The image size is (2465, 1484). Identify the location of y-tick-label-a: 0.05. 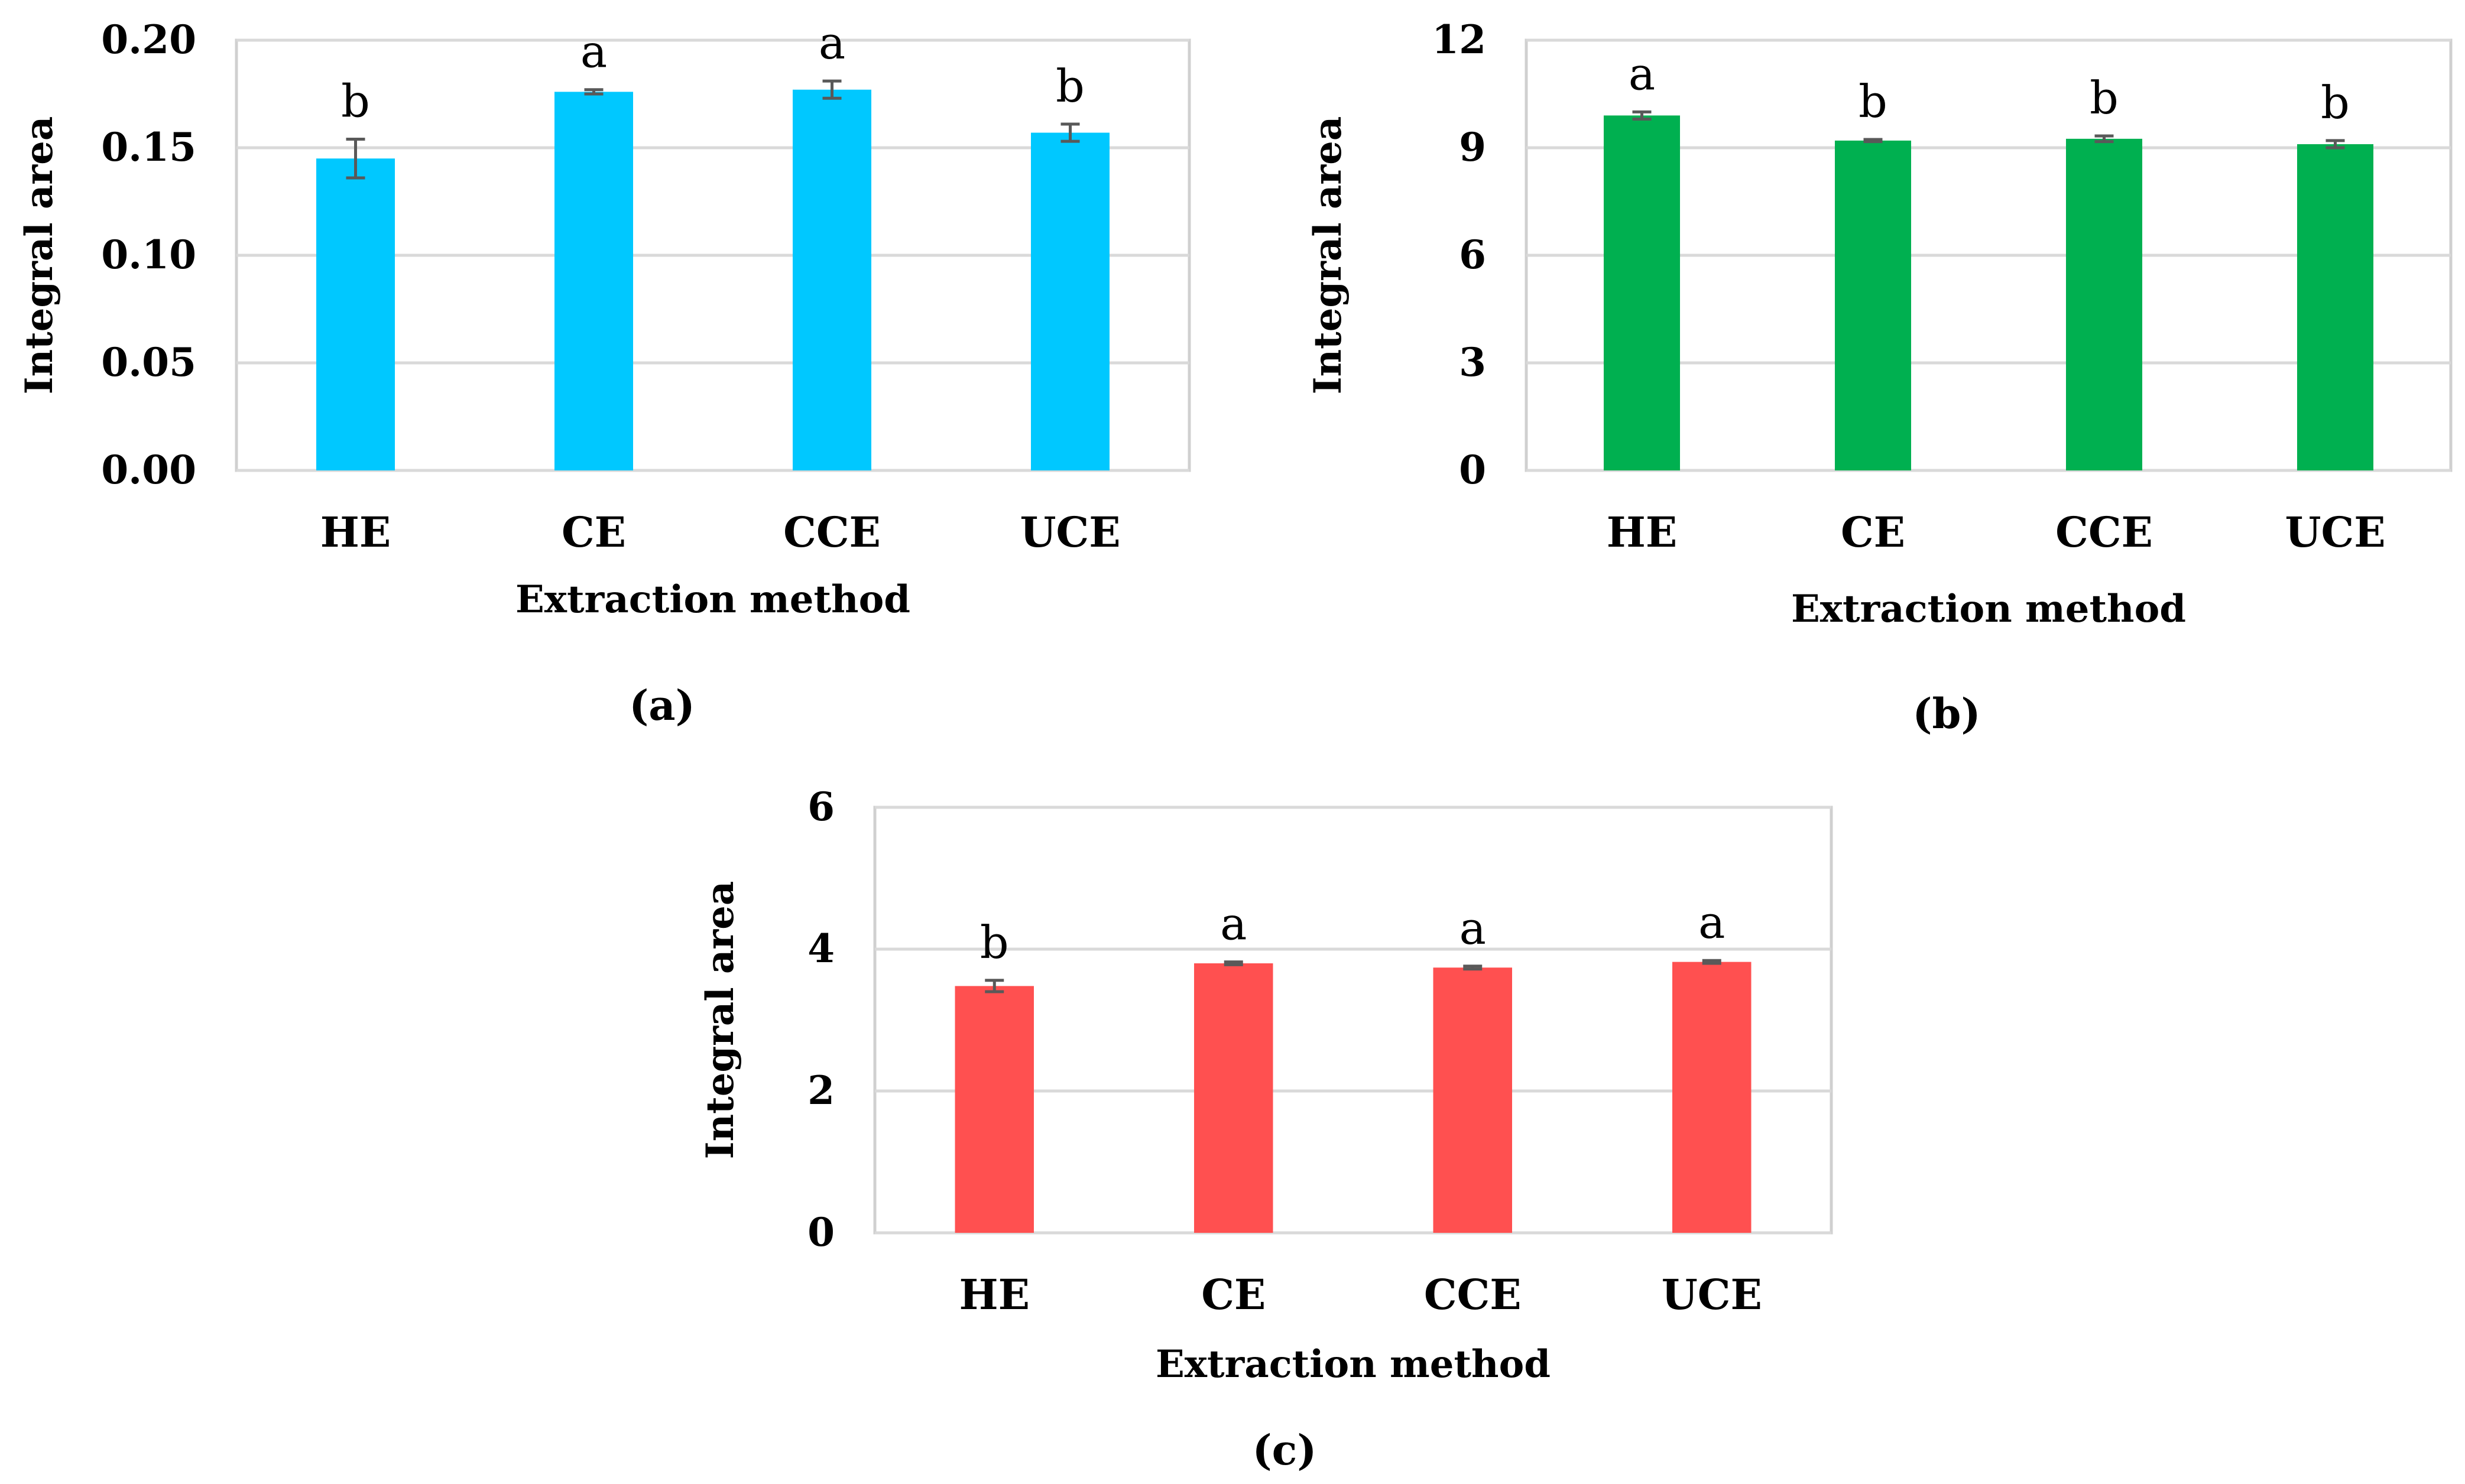
(148, 362).